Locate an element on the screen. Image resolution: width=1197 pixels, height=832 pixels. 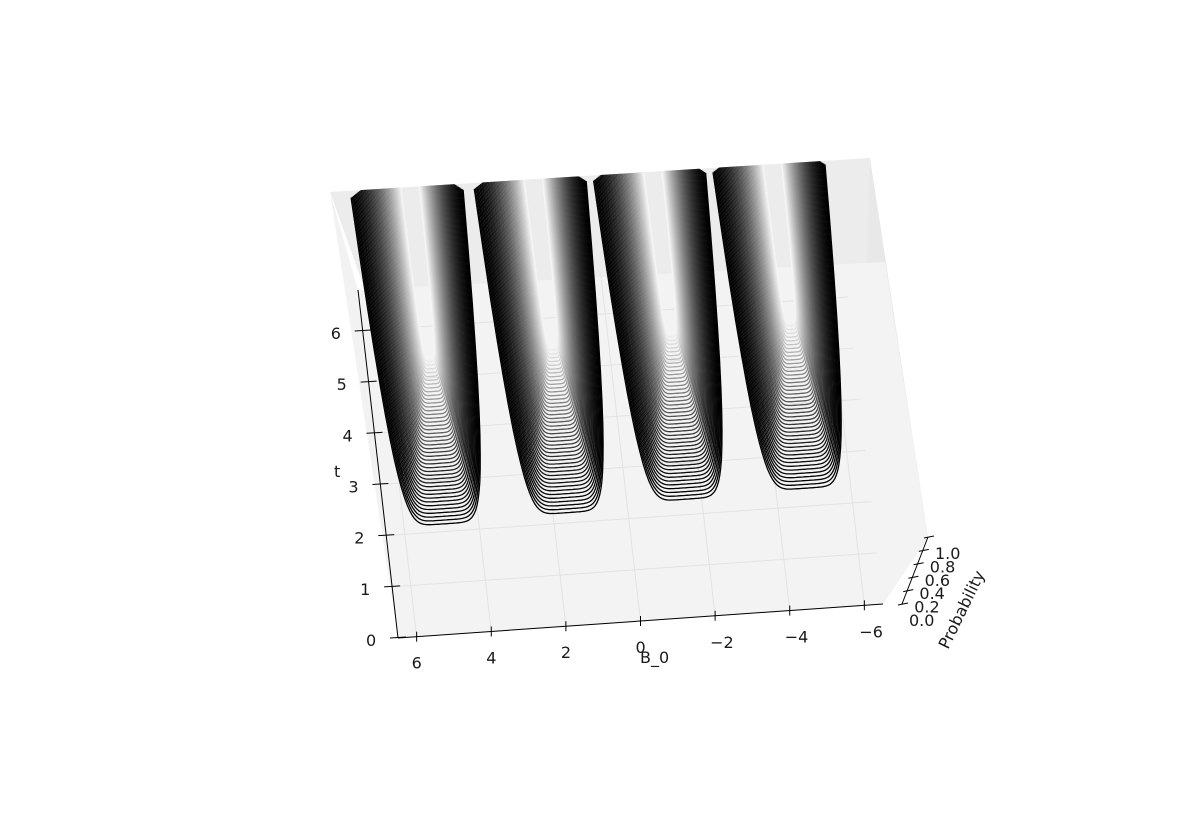
t-axis-line is located at coordinates (378, 464).